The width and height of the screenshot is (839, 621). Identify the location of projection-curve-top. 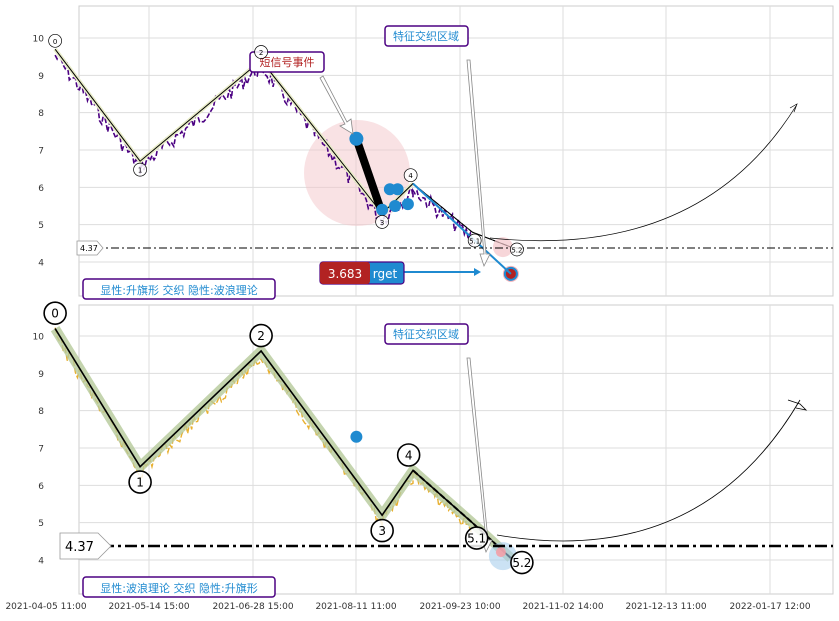
(643, 173).